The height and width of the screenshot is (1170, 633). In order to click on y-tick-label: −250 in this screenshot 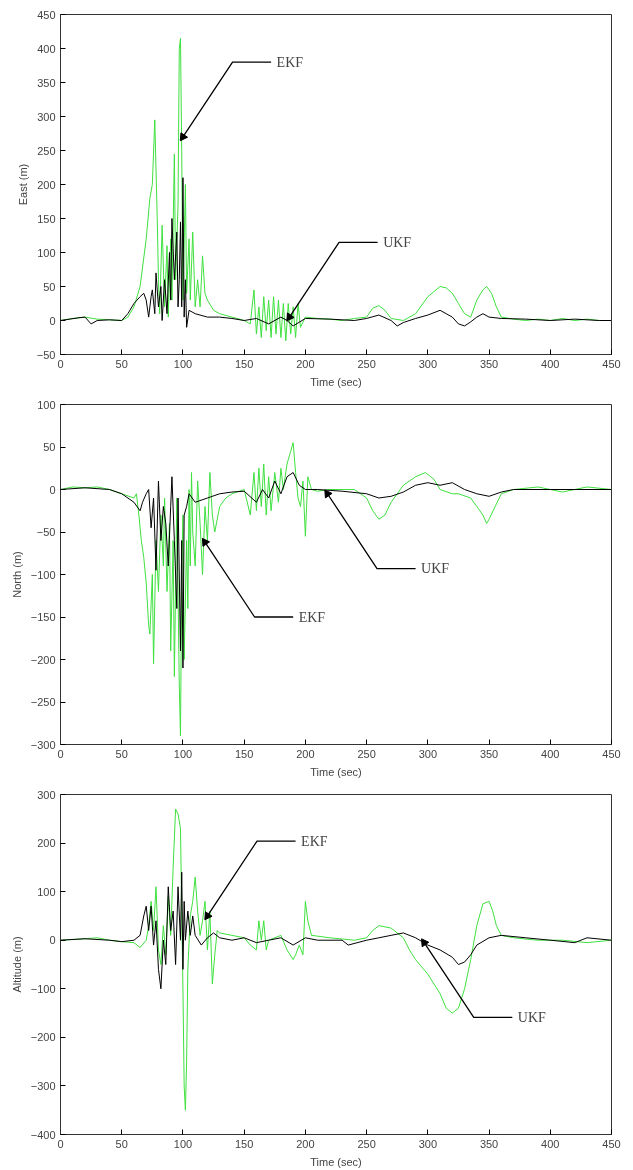, I will do `click(43, 702)`.